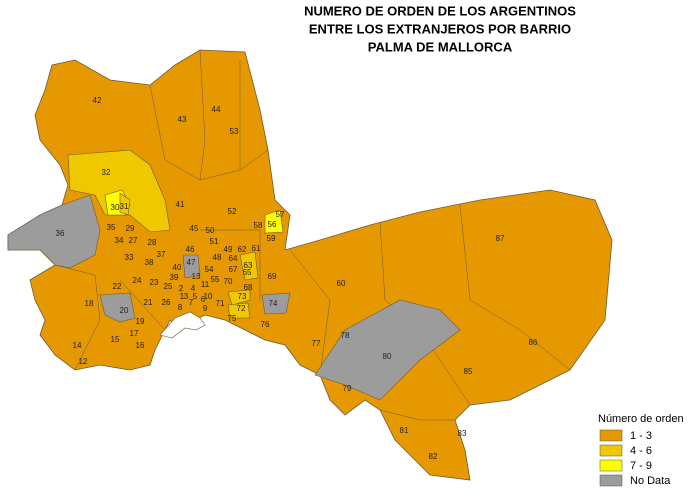 Image resolution: width=700 pixels, height=489 pixels. What do you see at coordinates (316, 343) in the screenshot?
I see `district-label: 77` at bounding box center [316, 343].